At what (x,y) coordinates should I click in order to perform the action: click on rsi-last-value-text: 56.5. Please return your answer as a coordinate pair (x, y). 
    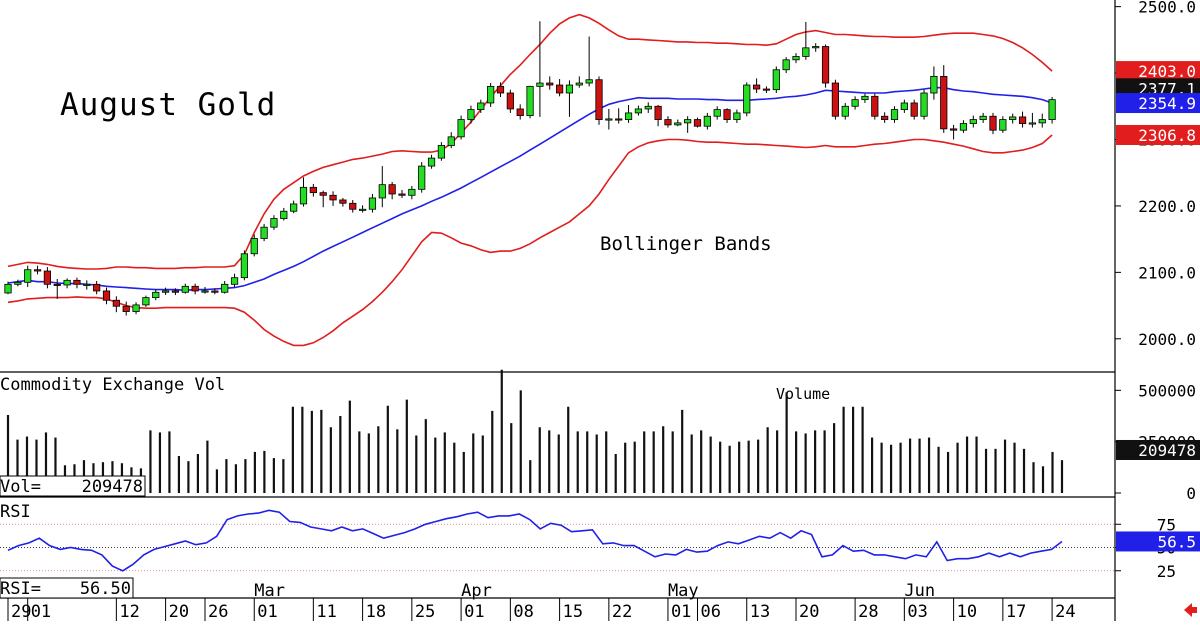
    Looking at the image, I should click on (1176, 541).